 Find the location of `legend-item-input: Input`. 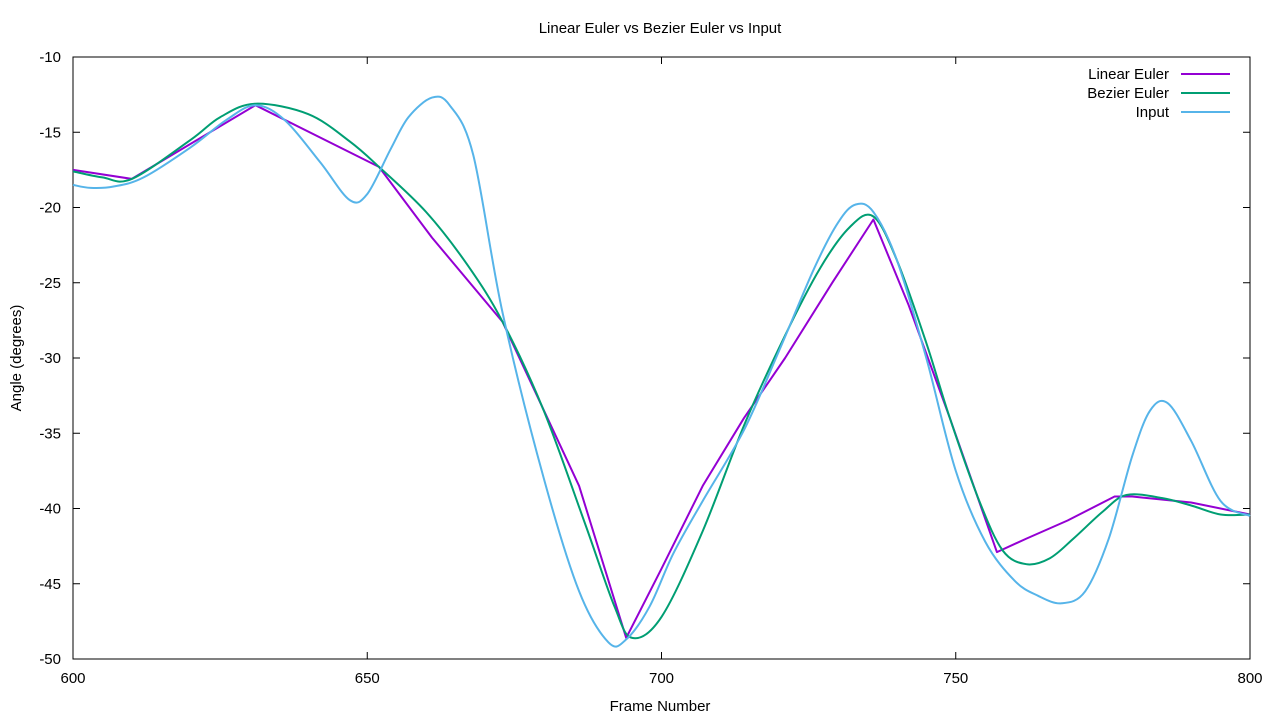

legend-item-input: Input is located at coordinates (1183, 112).